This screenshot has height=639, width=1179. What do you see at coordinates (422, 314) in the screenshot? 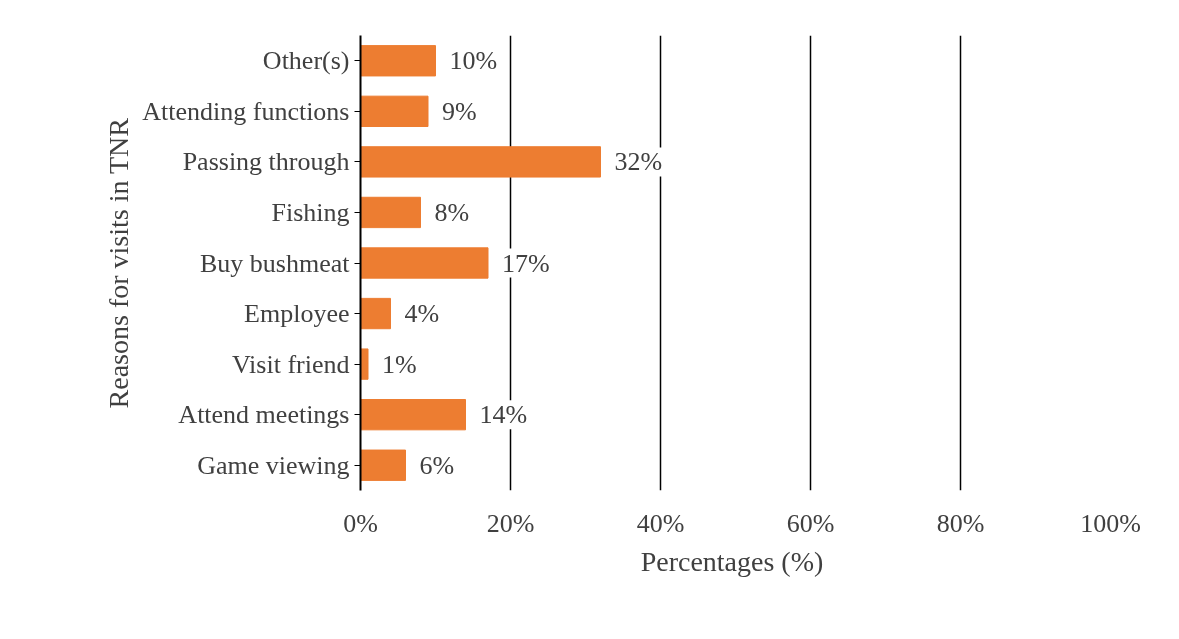
I see `data-label: 4%` at bounding box center [422, 314].